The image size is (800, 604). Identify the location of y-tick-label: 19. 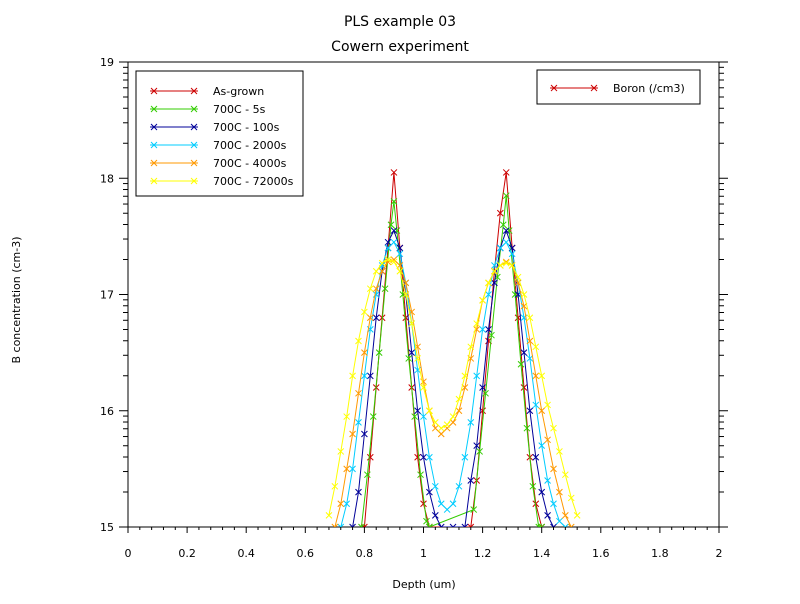
(107, 62).